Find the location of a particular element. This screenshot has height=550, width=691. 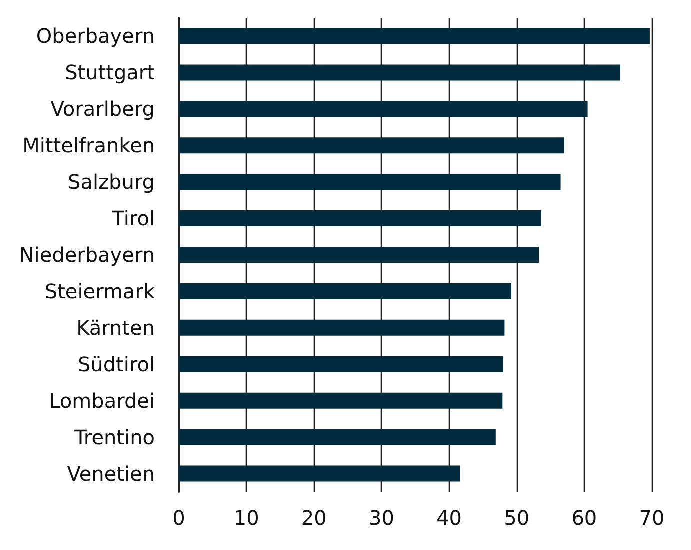

y-tick-label: Mittelfranken is located at coordinates (88, 146).